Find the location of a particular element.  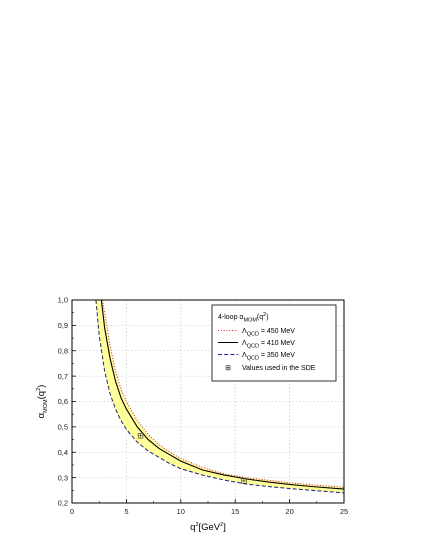

legend-label-0: ΛQCD = 450 MeV is located at coordinates (268, 333).